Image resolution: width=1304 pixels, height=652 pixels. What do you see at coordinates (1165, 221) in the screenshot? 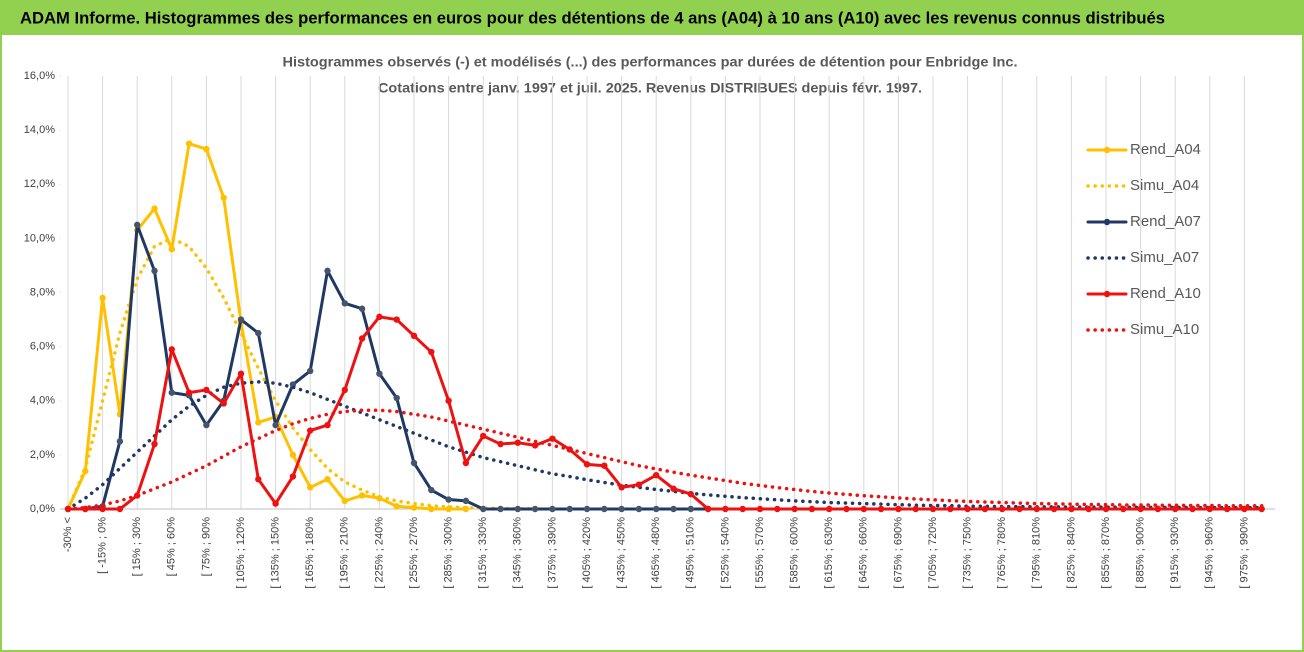
I see `legend-label: Rend_A07` at bounding box center [1165, 221].